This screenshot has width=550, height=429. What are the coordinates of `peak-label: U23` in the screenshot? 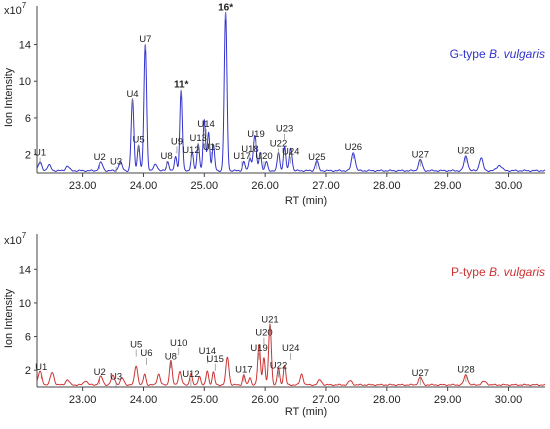 It's located at (284, 129).